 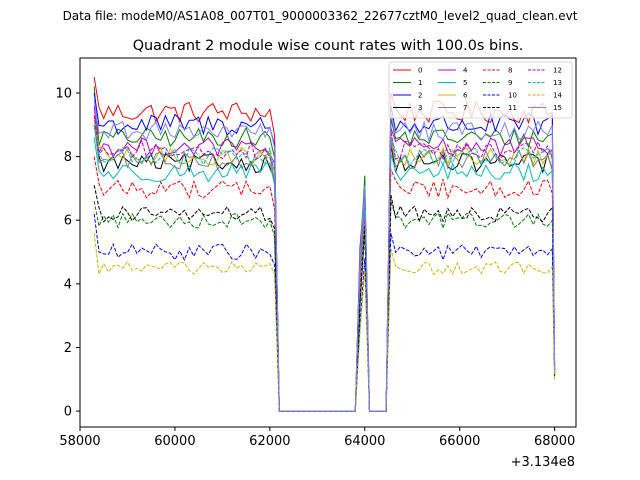 I want to click on x-tick-label: 60000, so click(x=174, y=441).